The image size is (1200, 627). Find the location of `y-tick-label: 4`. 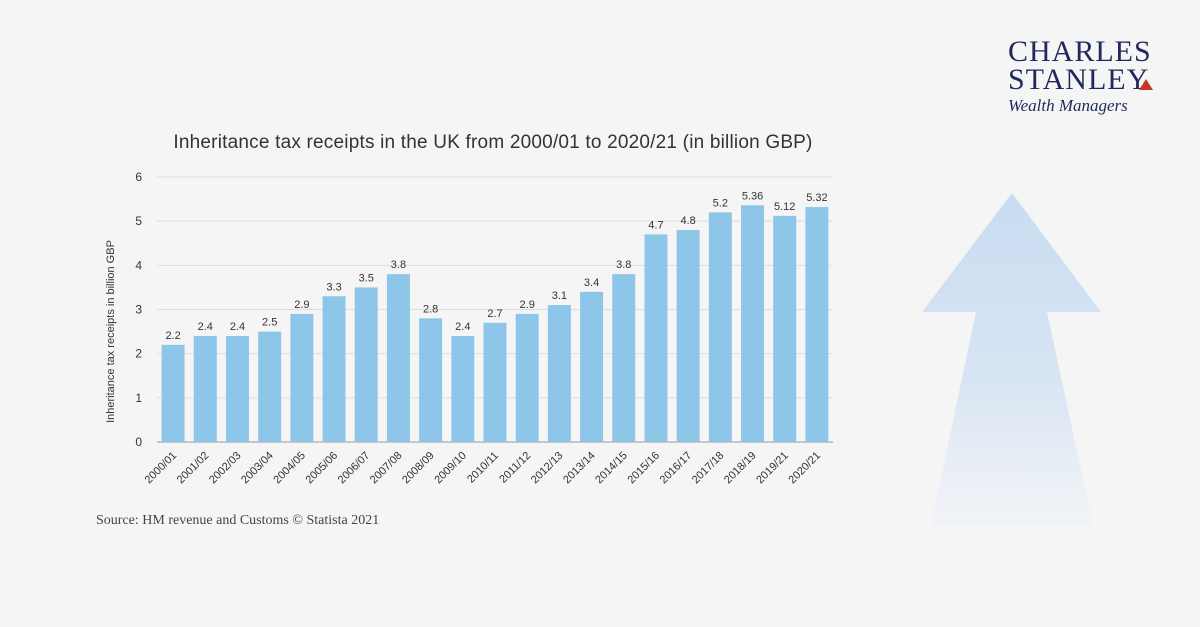

y-tick-label: 4 is located at coordinates (138, 265).